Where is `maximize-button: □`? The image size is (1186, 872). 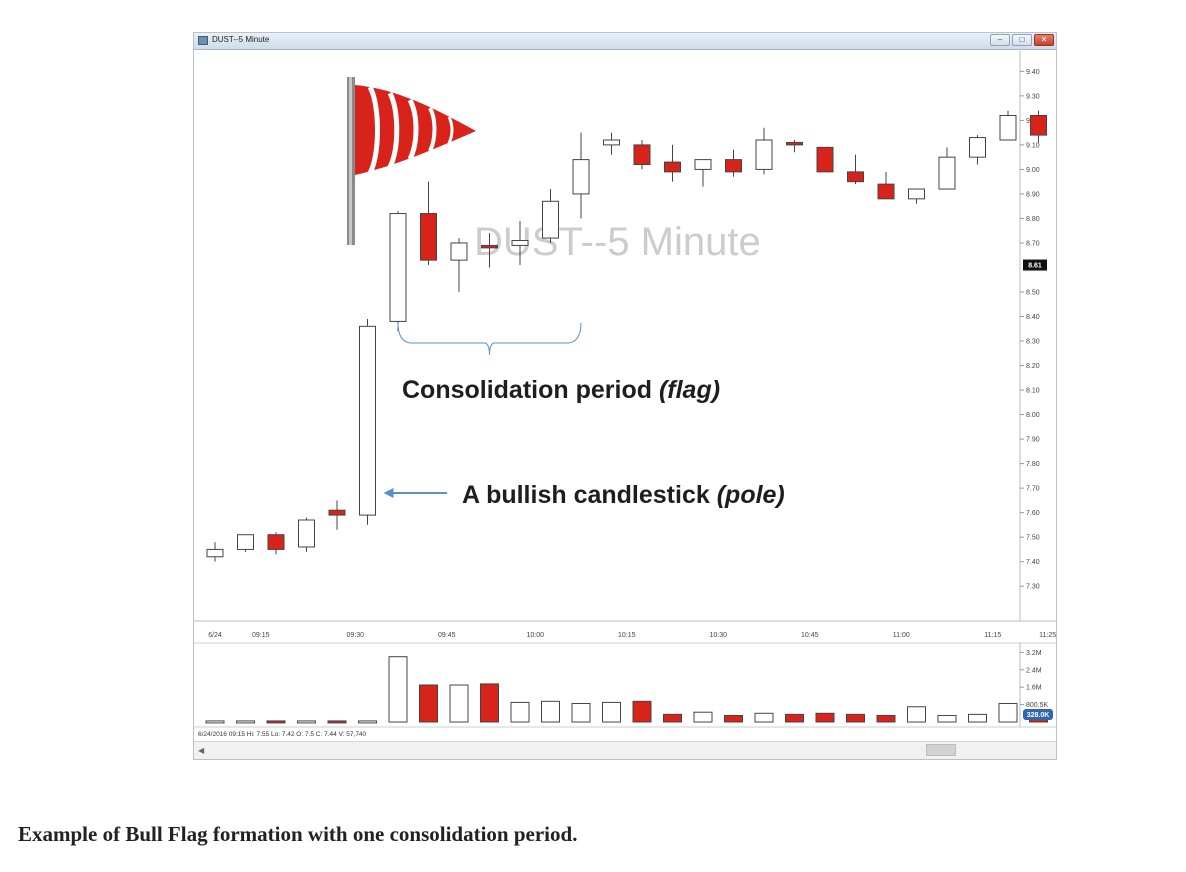
maximize-button: □ is located at coordinates (1022, 40).